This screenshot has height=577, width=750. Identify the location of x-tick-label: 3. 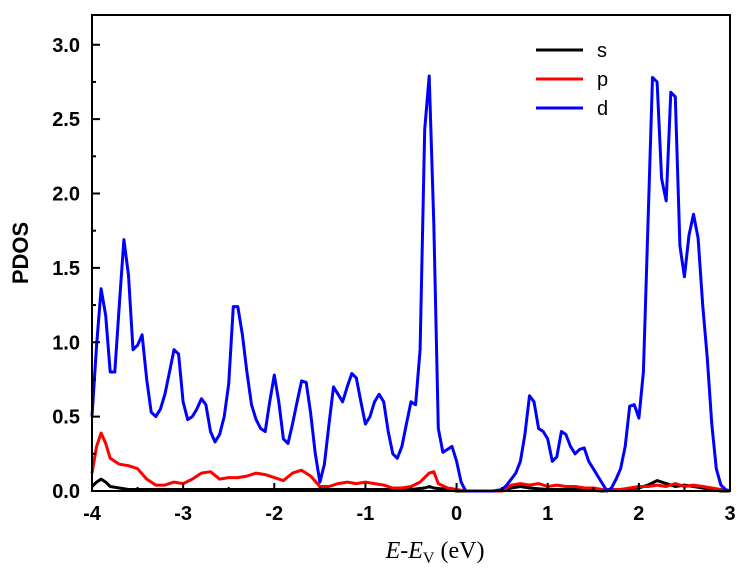
(729, 514).